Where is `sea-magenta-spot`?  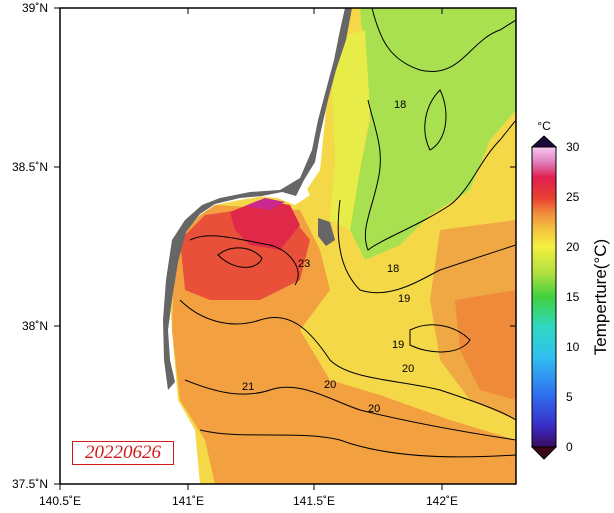
sea-magenta-spot is located at coordinates (265, 204).